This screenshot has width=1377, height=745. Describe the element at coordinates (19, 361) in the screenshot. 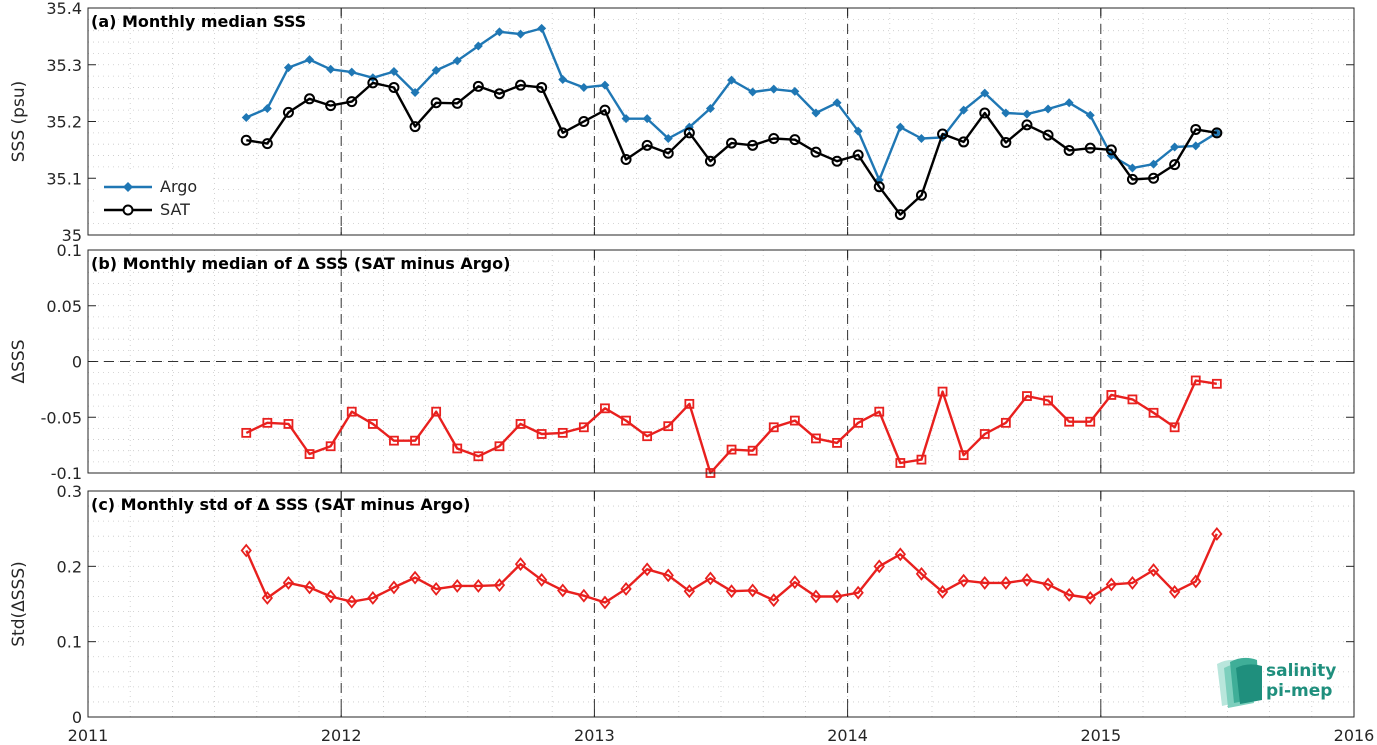

I see `ylabel-b: ΔSSS` at that location.